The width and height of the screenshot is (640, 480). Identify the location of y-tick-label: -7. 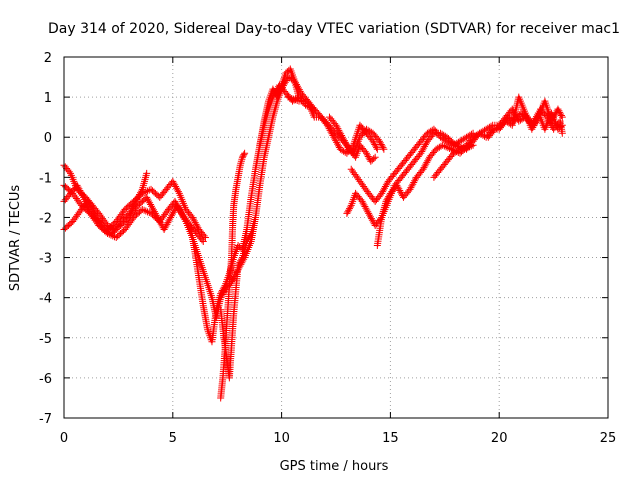
(45, 419).